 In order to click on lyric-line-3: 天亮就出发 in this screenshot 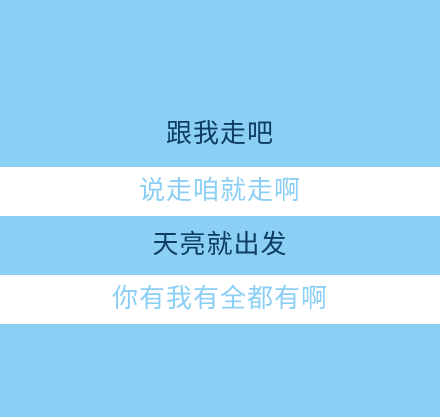, I will do `click(220, 245)`.